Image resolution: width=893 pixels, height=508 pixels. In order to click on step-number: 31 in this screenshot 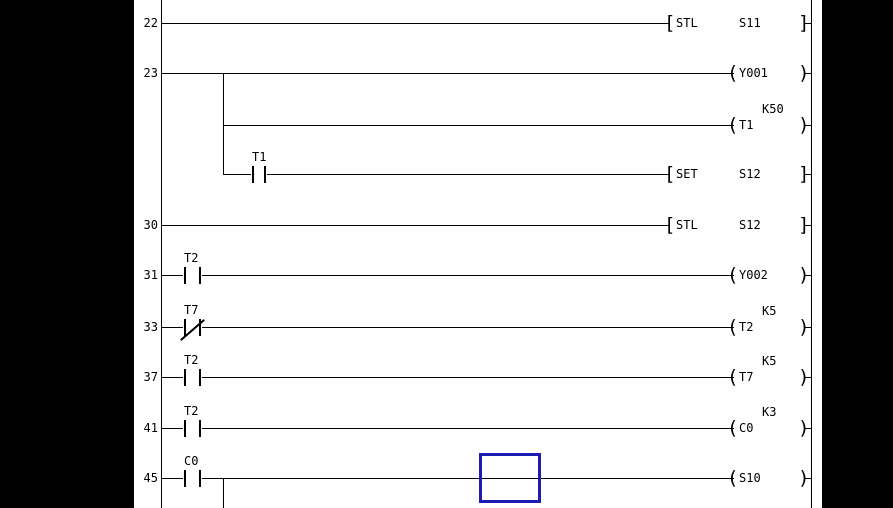, I will do `click(150, 275)`.